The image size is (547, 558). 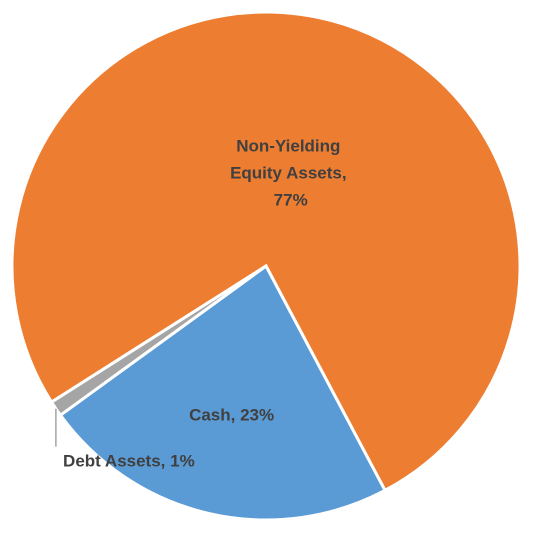 I want to click on data-label: Cash, 23%, so click(x=231, y=414).